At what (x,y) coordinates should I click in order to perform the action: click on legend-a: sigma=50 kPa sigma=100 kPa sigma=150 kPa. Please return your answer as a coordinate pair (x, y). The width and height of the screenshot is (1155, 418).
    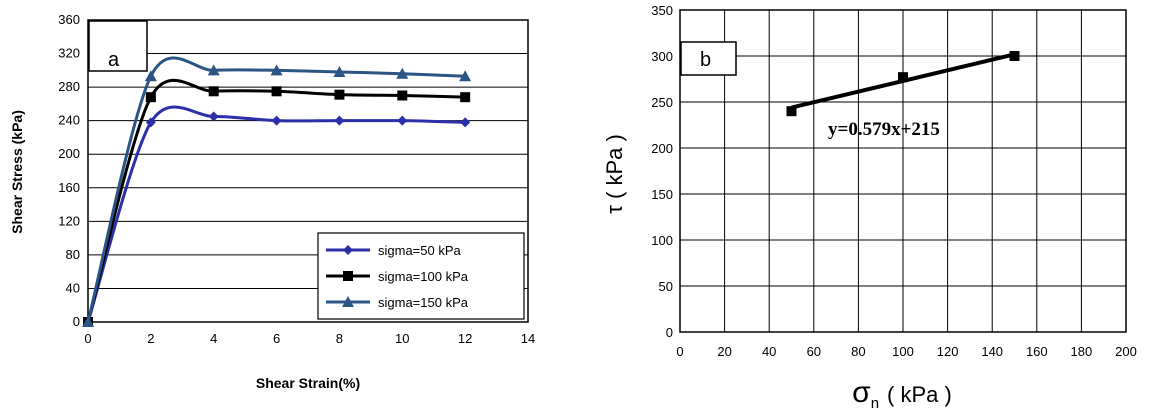
    Looking at the image, I should click on (421, 276).